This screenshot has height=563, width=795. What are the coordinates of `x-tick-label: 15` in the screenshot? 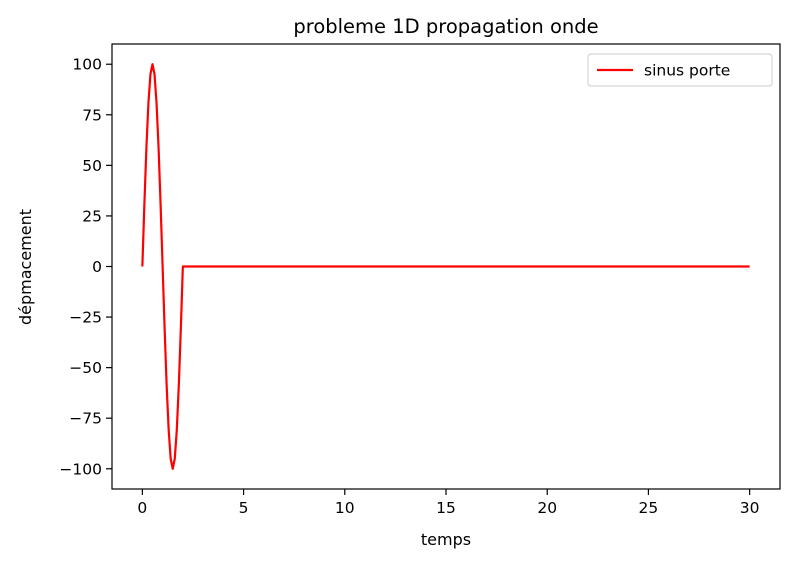 It's located at (446, 508).